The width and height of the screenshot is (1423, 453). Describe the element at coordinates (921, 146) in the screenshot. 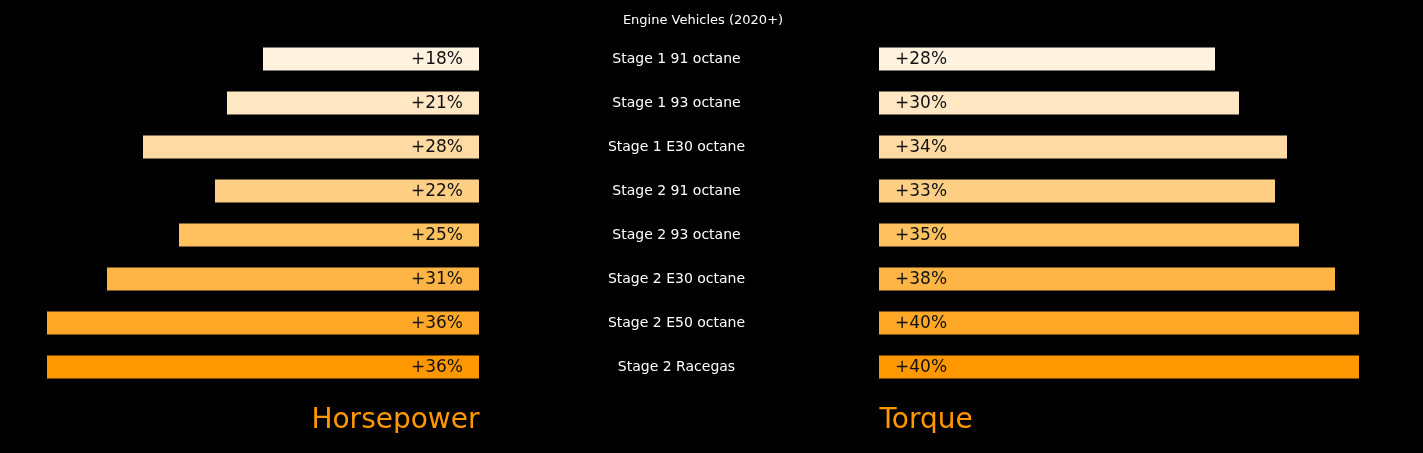

I see `data-label: +34%` at that location.